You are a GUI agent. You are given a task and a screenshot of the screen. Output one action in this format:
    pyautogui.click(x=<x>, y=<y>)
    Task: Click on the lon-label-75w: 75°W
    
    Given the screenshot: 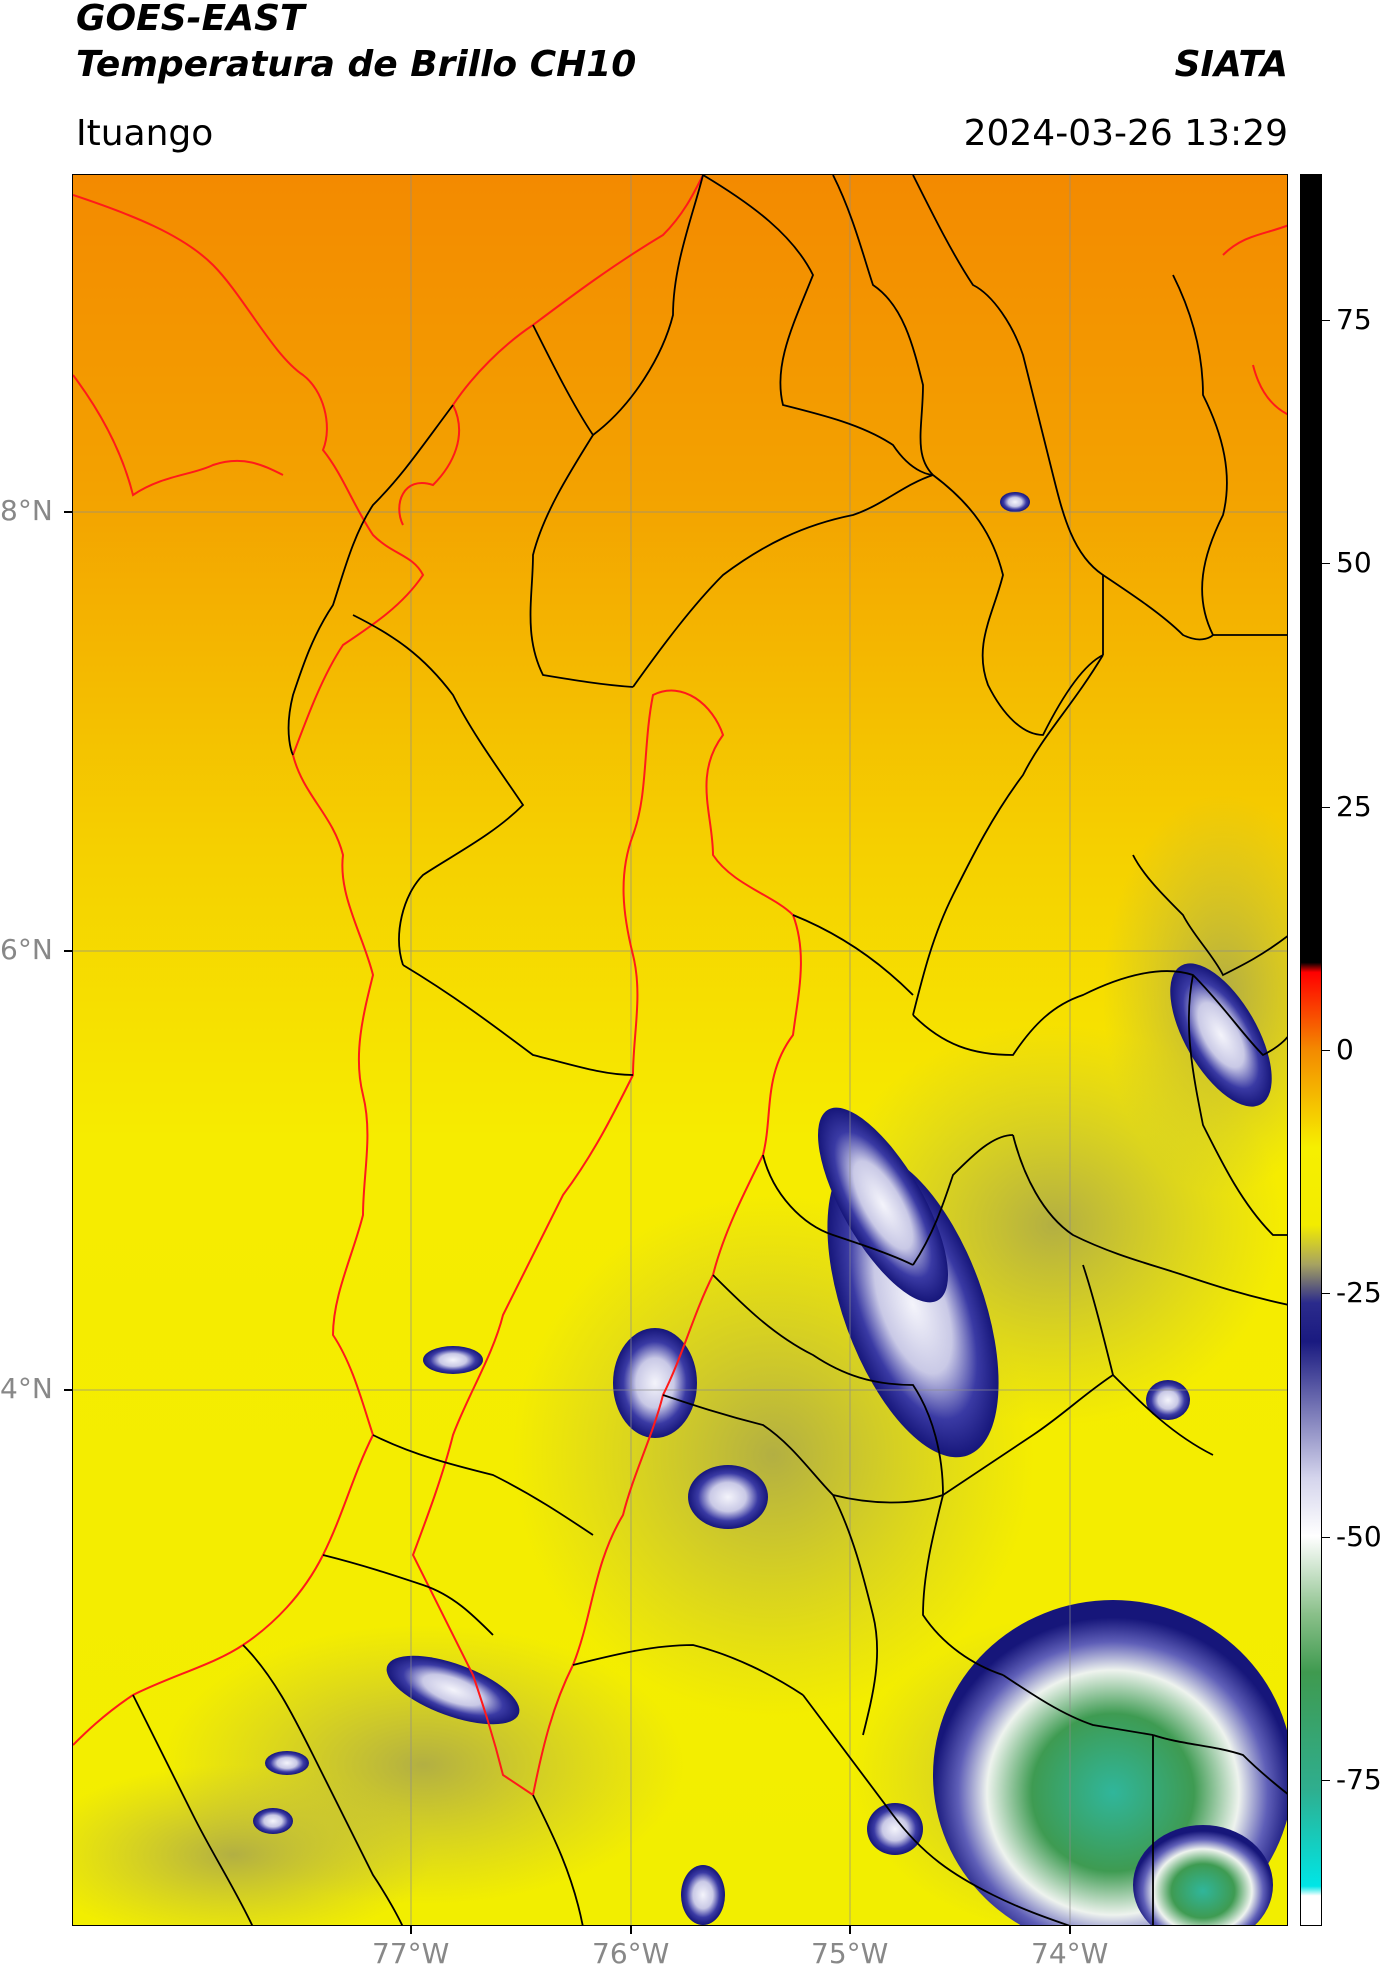 What is the action you would take?
    pyautogui.click(x=850, y=1953)
    